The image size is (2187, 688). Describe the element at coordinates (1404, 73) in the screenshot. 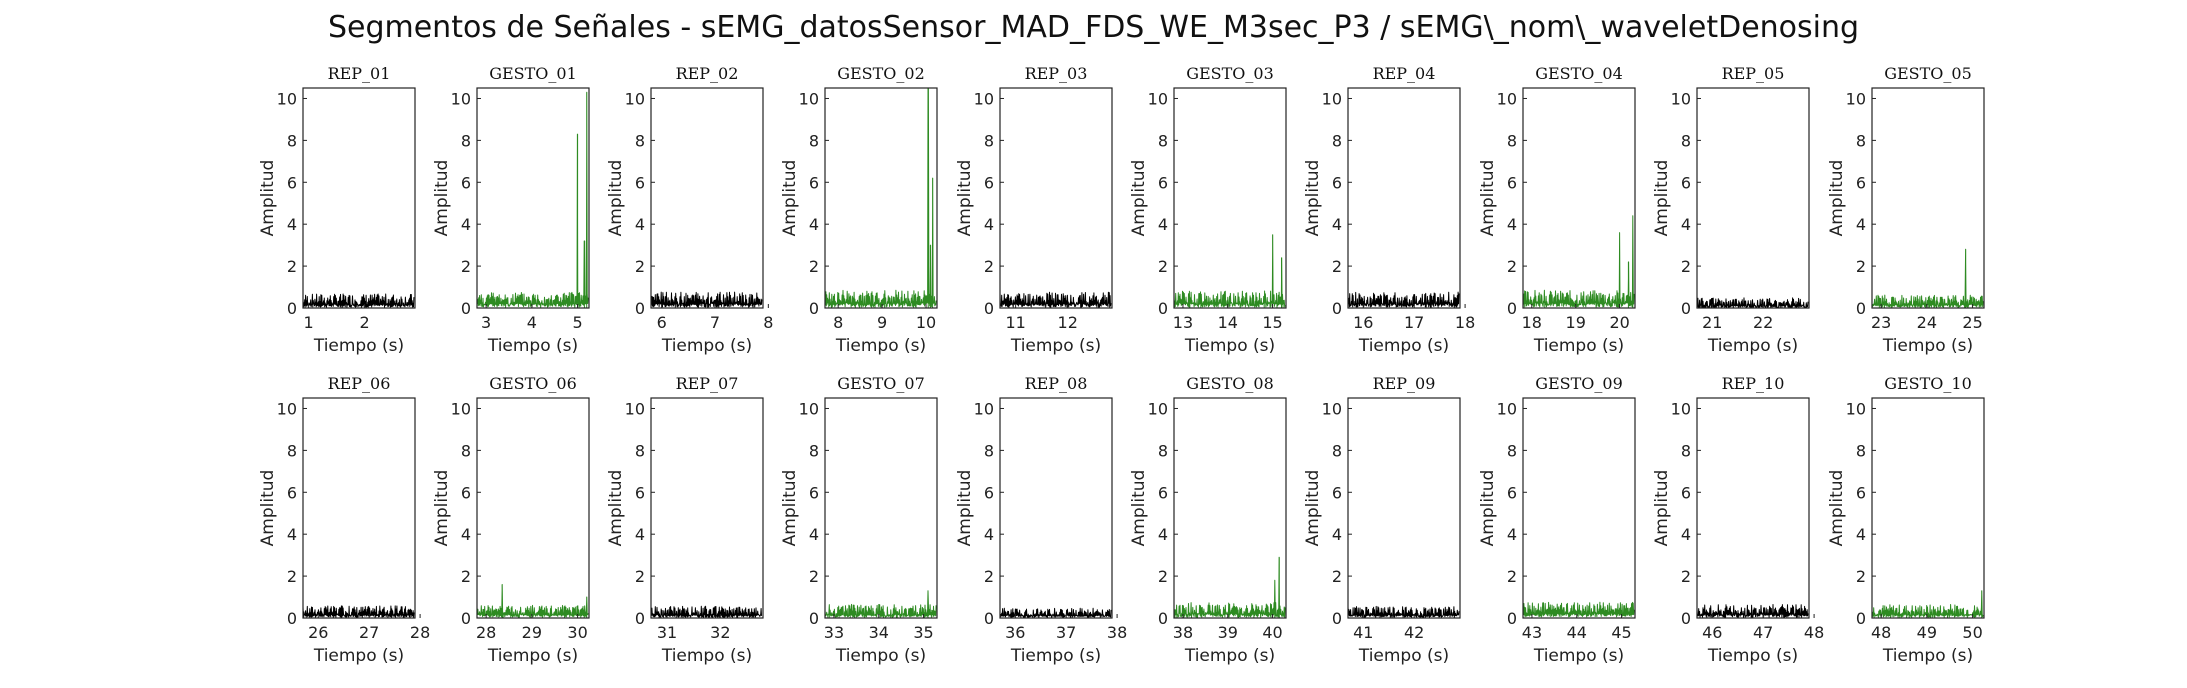

I see `subplot-title: REP_04` at that location.